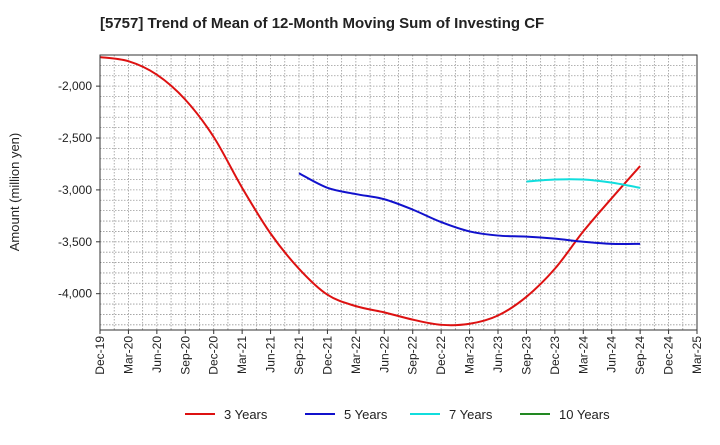  Describe the element at coordinates (612, 354) in the screenshot. I see `x-tick-label: Jun-24` at that location.